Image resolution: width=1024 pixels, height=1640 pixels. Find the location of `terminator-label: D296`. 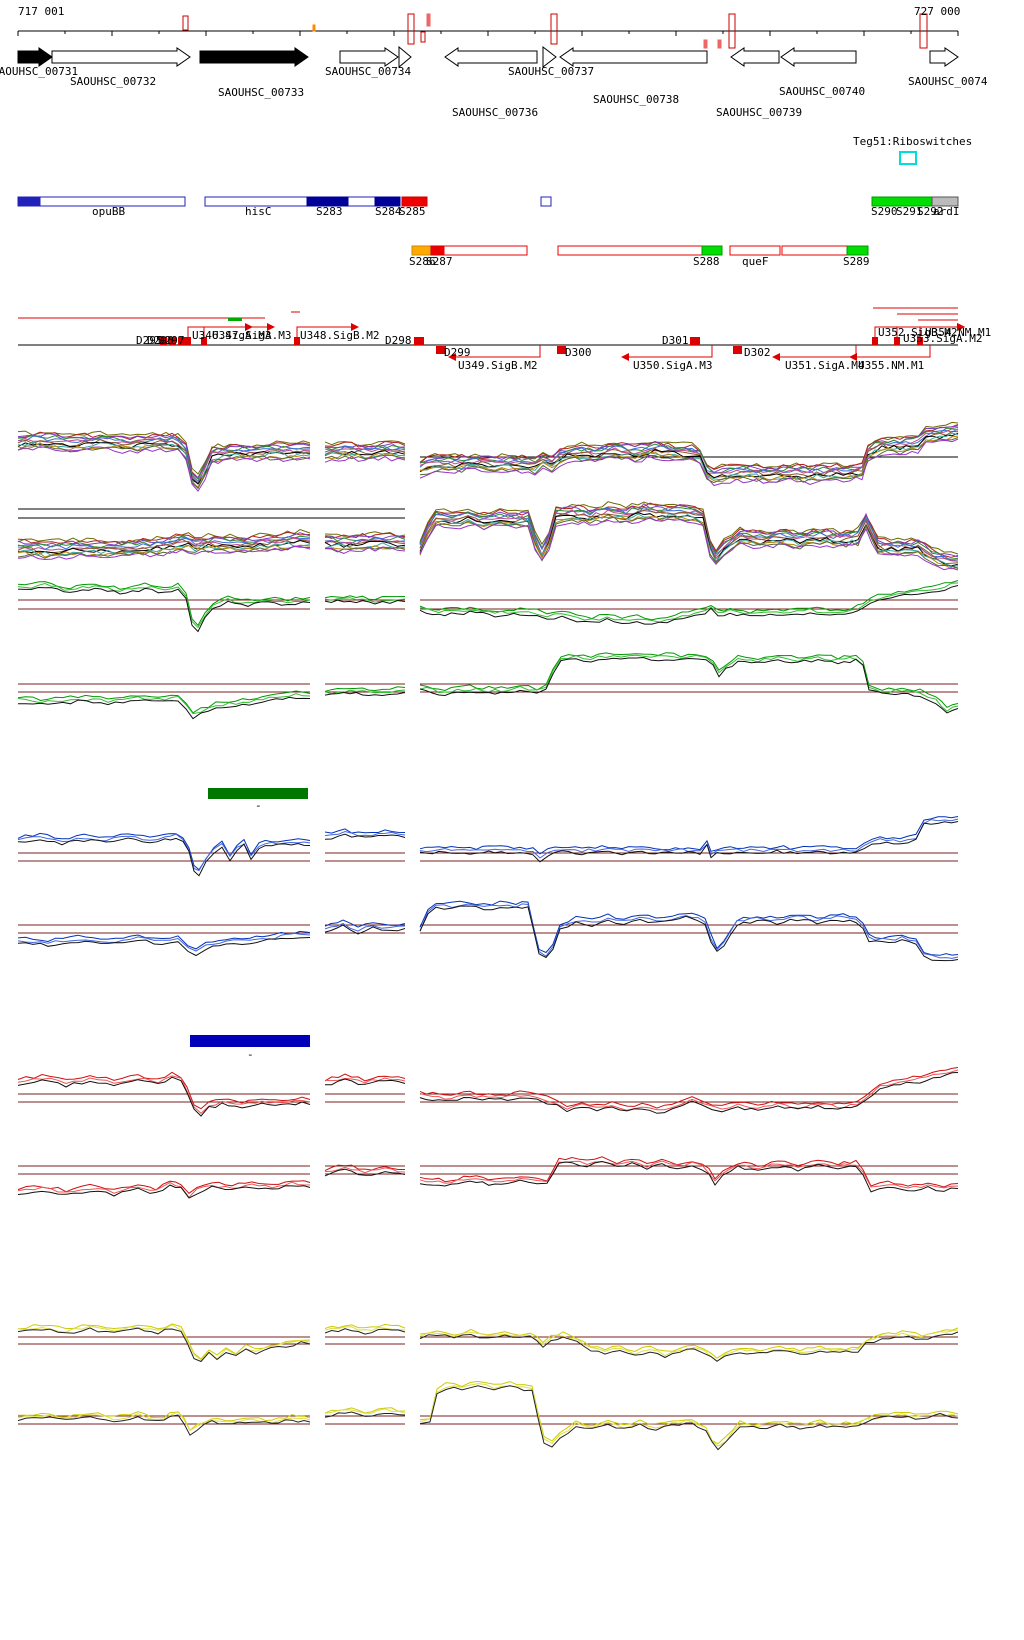

terminator-label: D296 is located at coordinates (160, 340).